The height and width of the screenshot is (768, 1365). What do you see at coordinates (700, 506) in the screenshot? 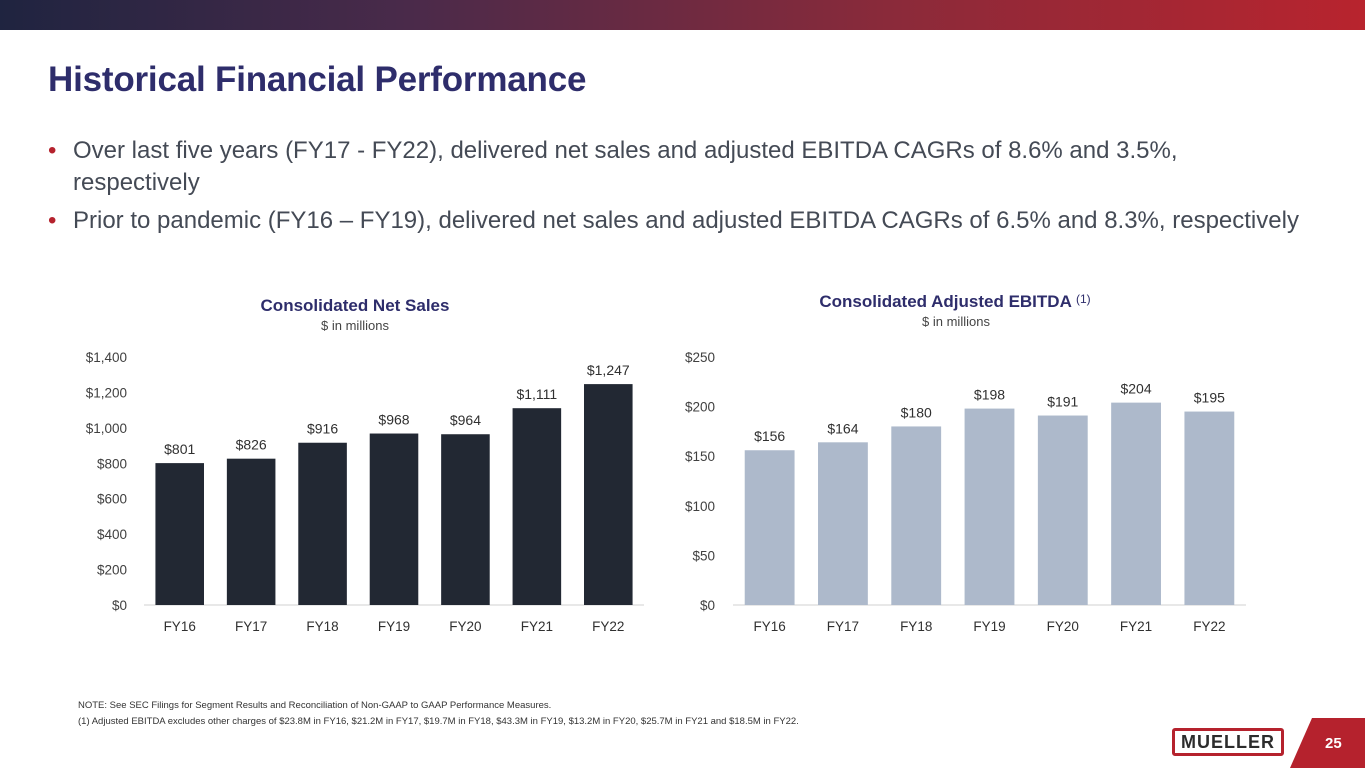
I see `ebitda-y-tick-label: $100` at bounding box center [700, 506].